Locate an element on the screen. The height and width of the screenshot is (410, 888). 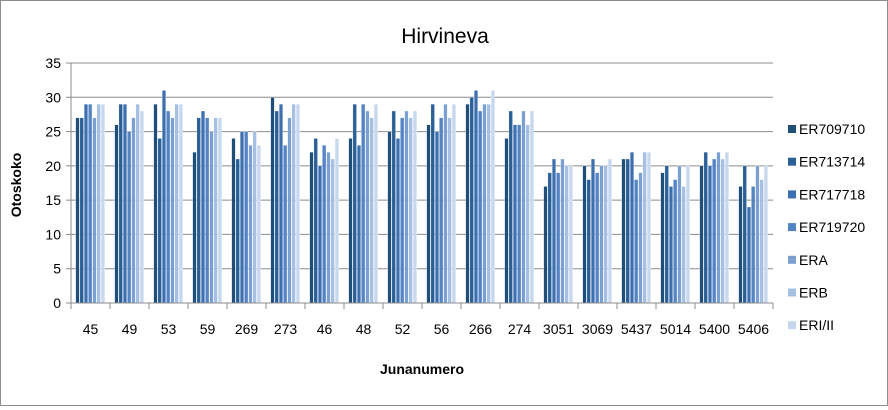
x-tick-label: 5400 is located at coordinates (714, 329).